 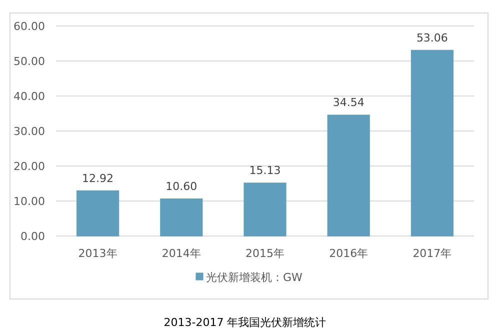 What do you see at coordinates (29, 166) in the screenshot?
I see `y-tick-label: 20.00` at bounding box center [29, 166].